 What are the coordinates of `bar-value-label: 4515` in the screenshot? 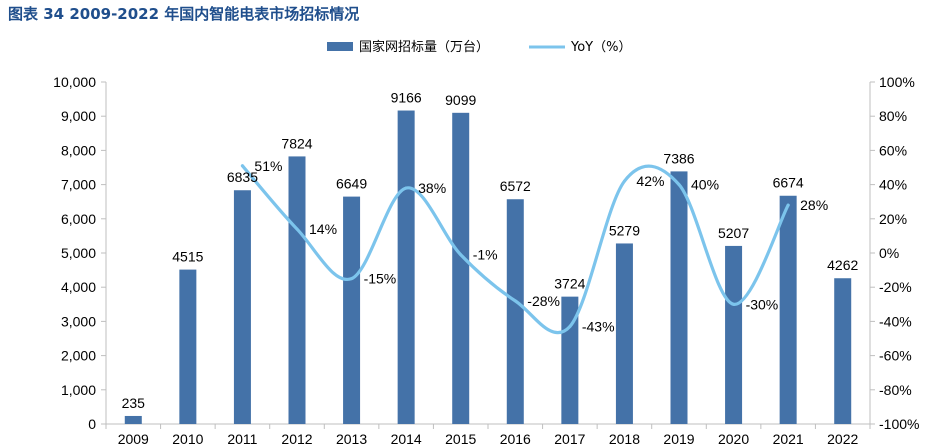 It's located at (187, 257).